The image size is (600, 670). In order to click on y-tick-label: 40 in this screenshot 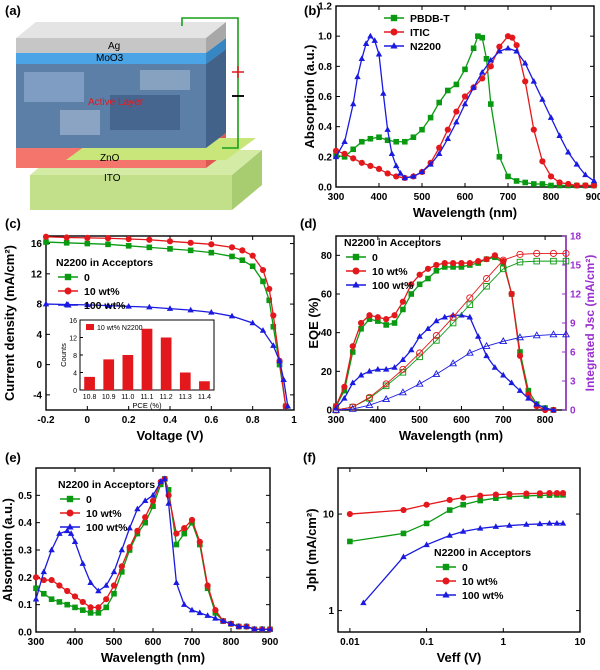, I will do `click(327, 333)`.